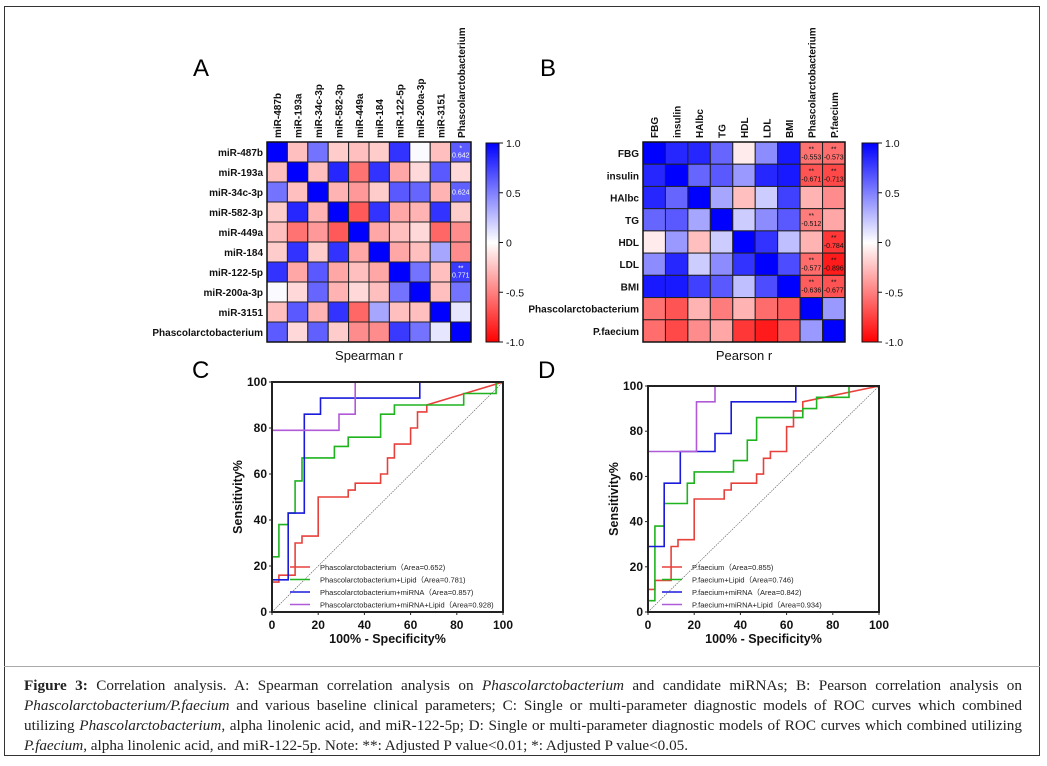 This screenshot has width=1047, height=766. I want to click on caption-italic-term: Phascolarctobacterium/P.faecium, so click(127, 705).